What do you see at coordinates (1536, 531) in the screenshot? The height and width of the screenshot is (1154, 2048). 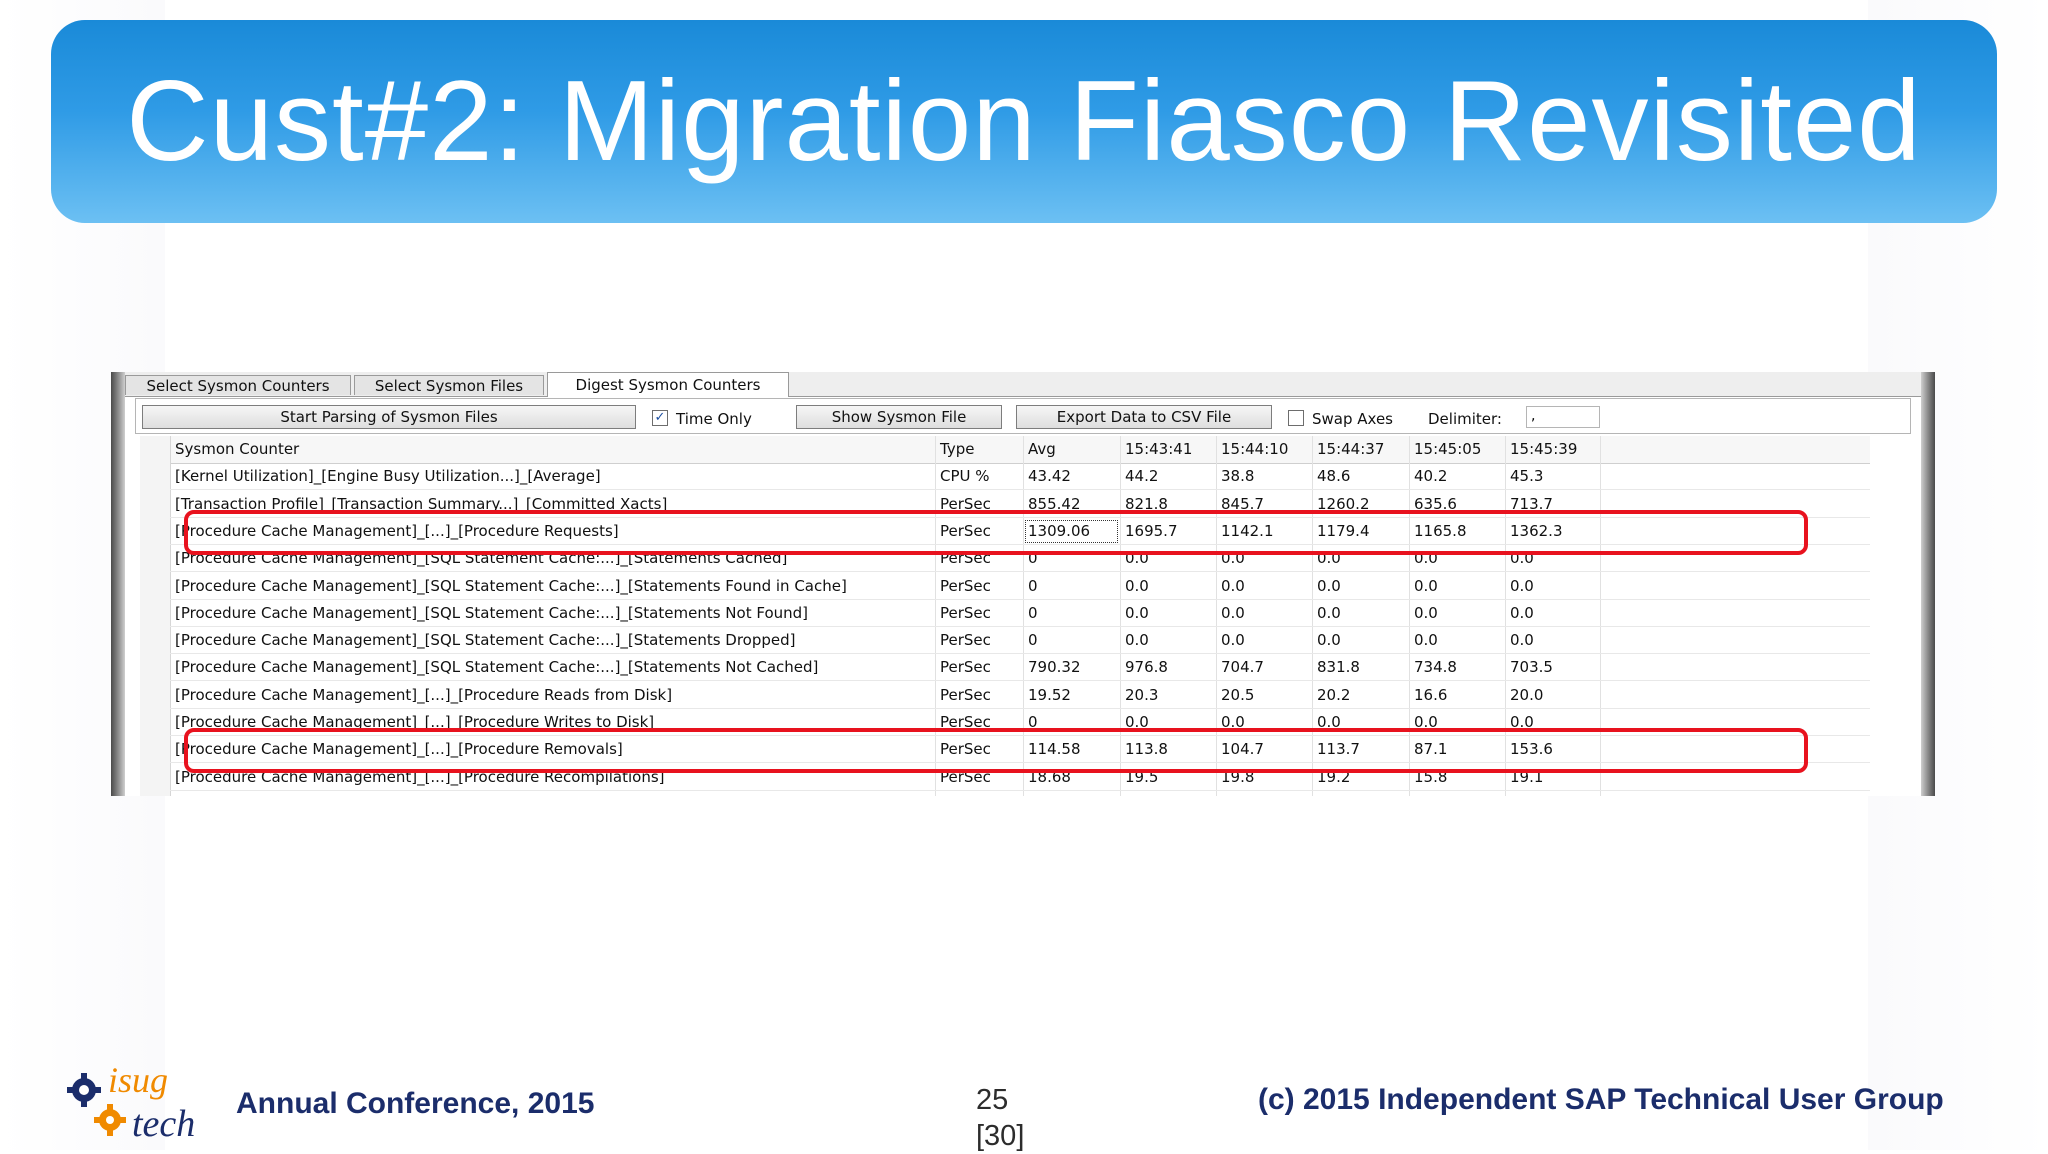 I see `table-cell-value: 1362.3` at bounding box center [1536, 531].